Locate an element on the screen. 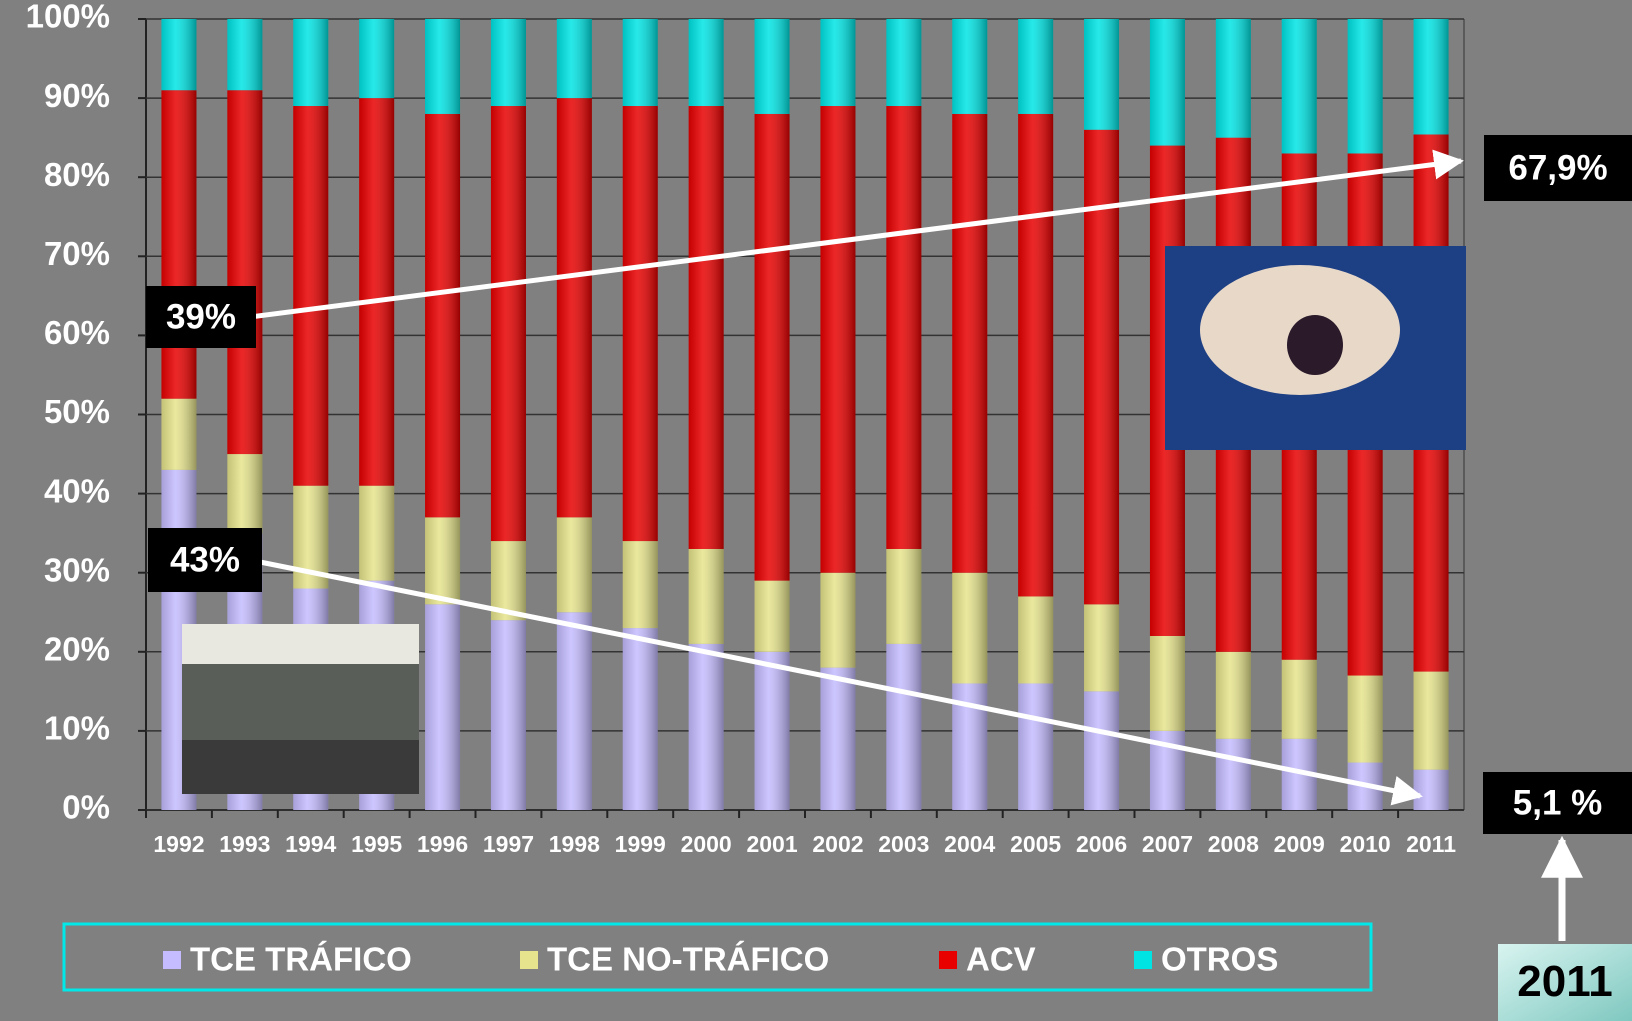 The height and width of the screenshot is (1021, 1632). legend-label: ACV is located at coordinates (1001, 959).